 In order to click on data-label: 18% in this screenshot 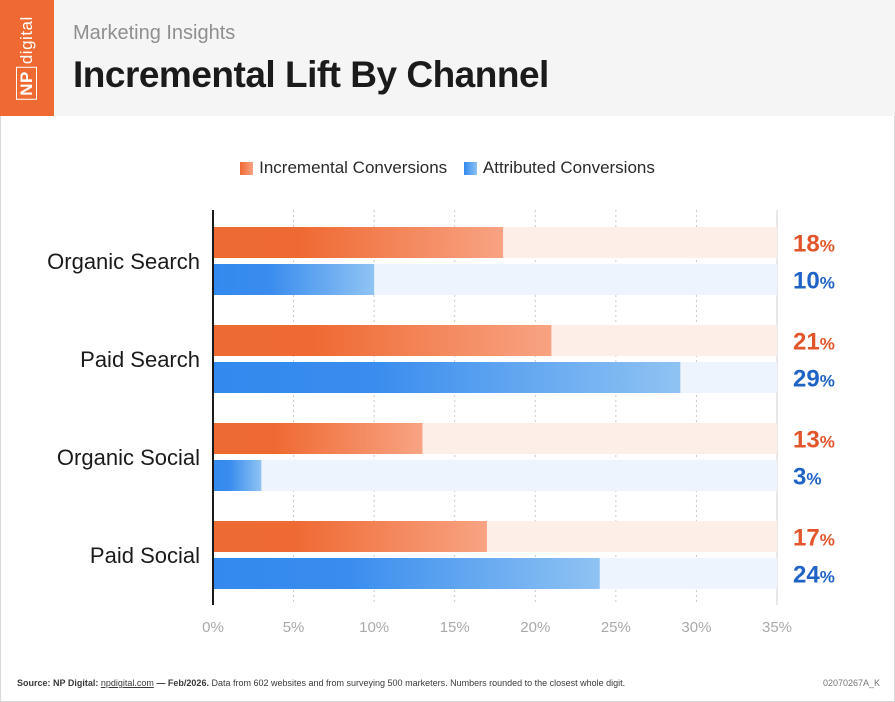, I will do `click(814, 244)`.